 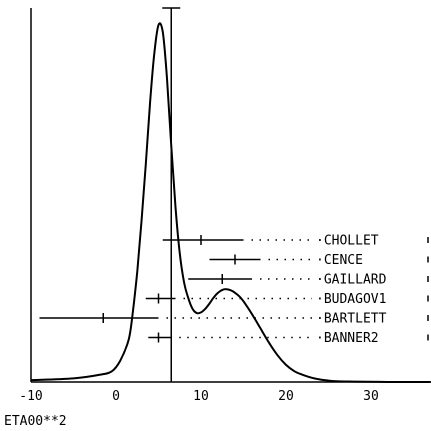 I want to click on x-tick-label: 10, so click(x=201, y=396).